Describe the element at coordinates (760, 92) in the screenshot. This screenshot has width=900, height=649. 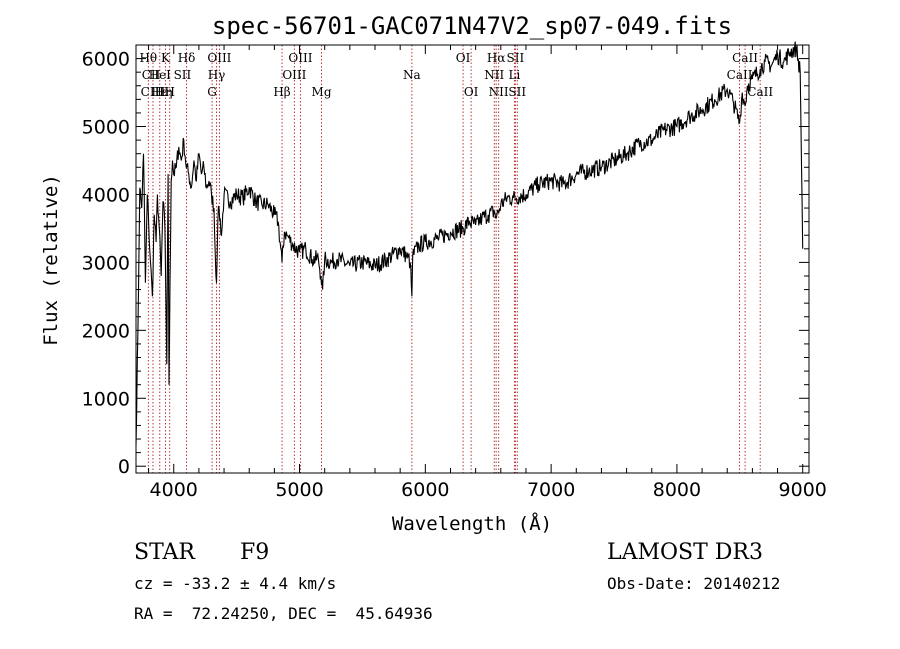
I see `marker-label-28: CaII` at that location.